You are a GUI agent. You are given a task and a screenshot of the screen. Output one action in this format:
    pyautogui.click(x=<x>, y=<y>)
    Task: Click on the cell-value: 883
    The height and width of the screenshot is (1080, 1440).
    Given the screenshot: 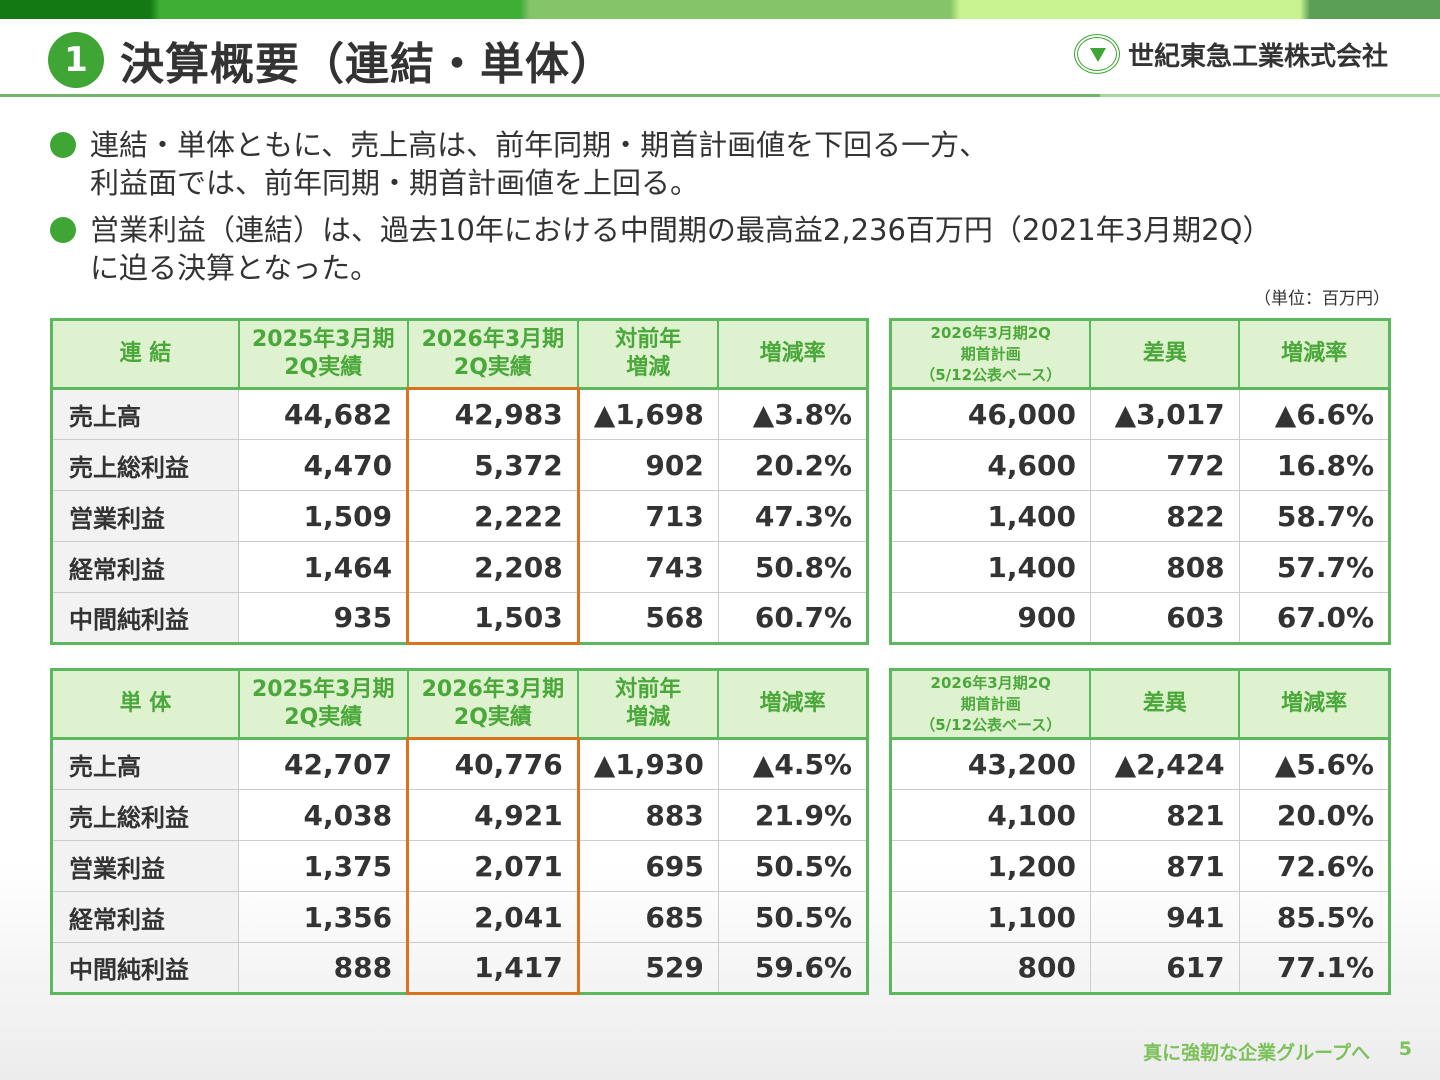 What is the action you would take?
    pyautogui.click(x=648, y=815)
    